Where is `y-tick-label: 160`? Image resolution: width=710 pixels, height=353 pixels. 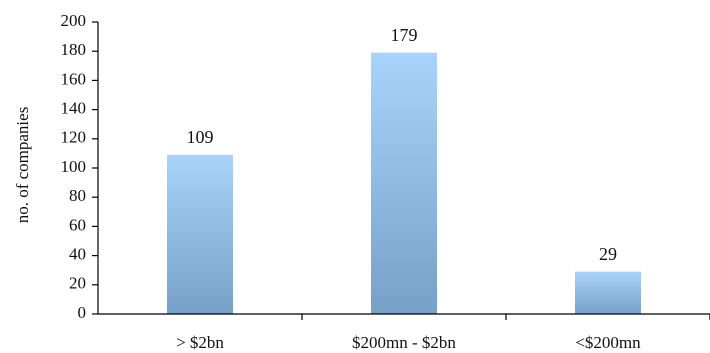
y-tick-label: 160 is located at coordinates (74, 78).